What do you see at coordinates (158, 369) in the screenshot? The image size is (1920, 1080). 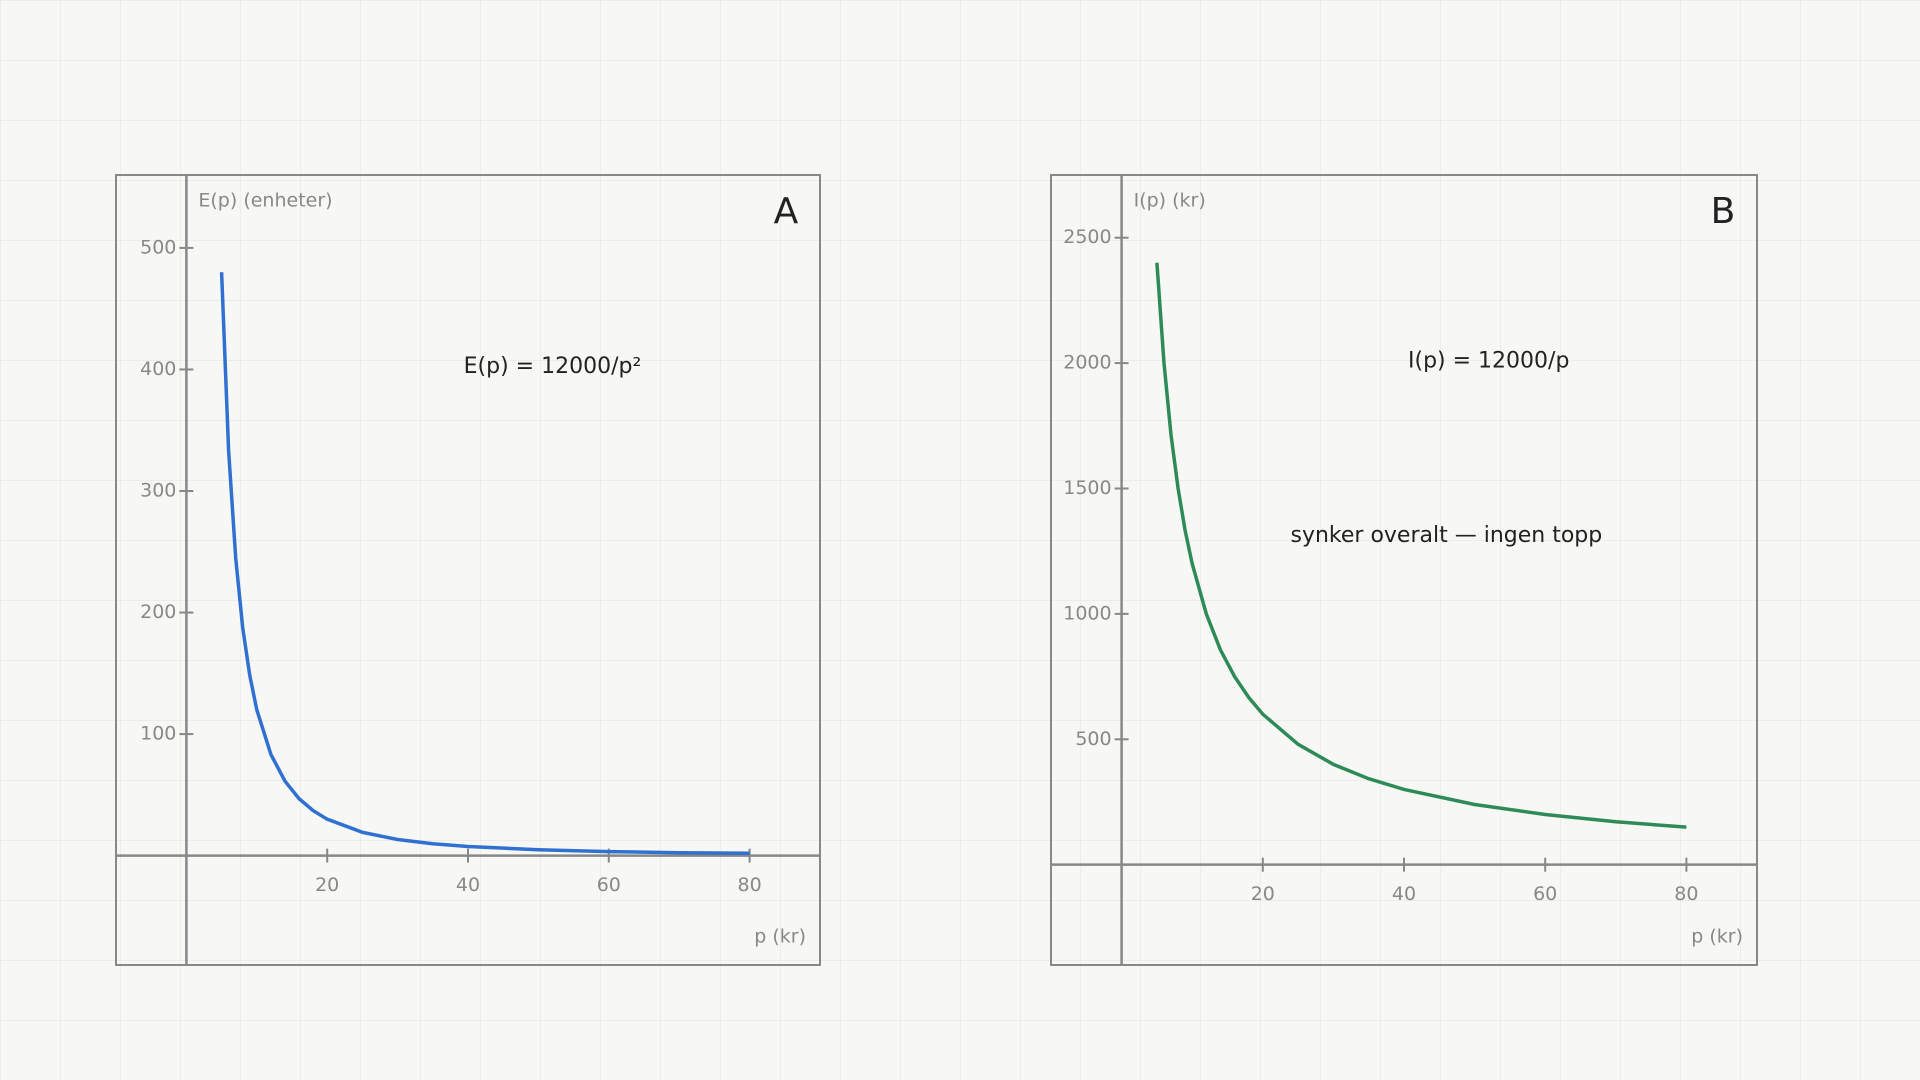 I see `y-tick-label: 400` at bounding box center [158, 369].